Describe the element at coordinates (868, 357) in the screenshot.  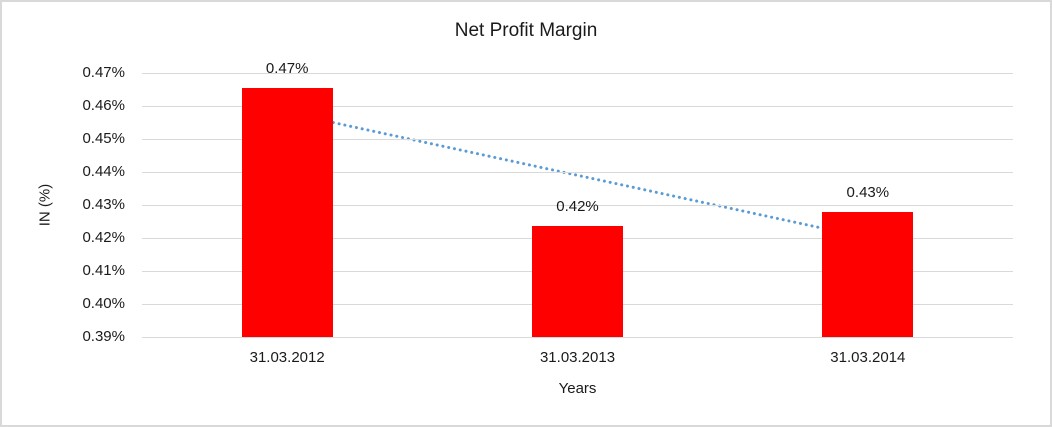
I see `x-tick-label: 31.03.2014` at that location.